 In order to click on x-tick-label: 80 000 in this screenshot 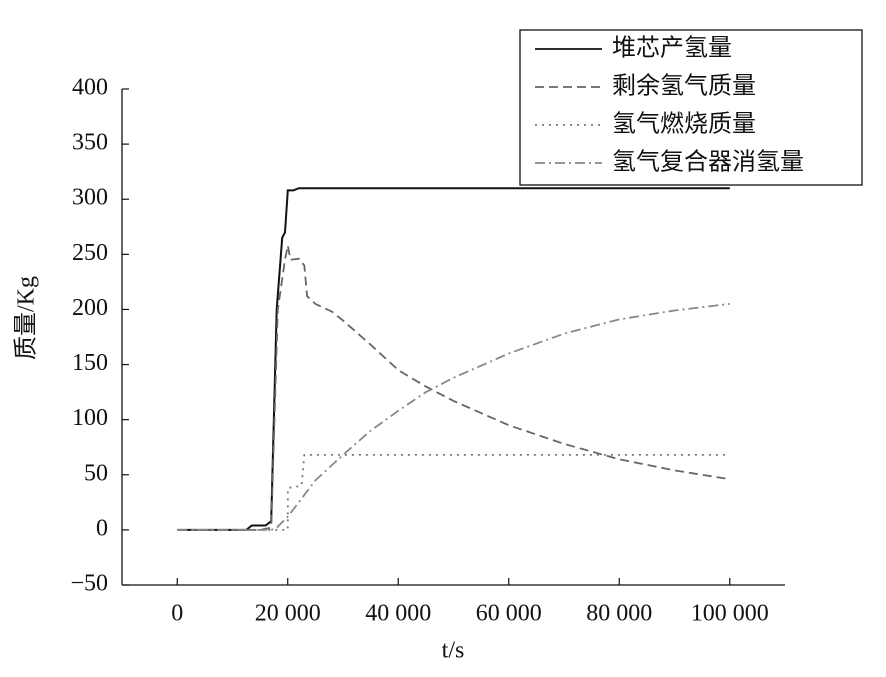, I will do `click(619, 614)`.